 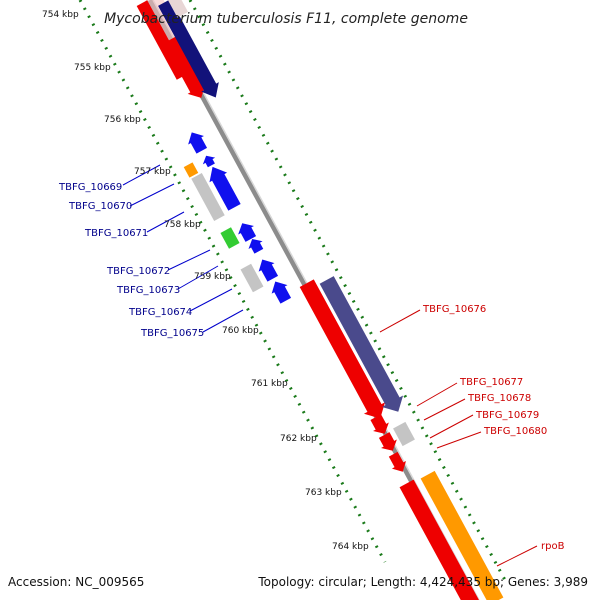 I want to click on gene-label-tbfg-10675: TBFG_10675, so click(x=172, y=333).